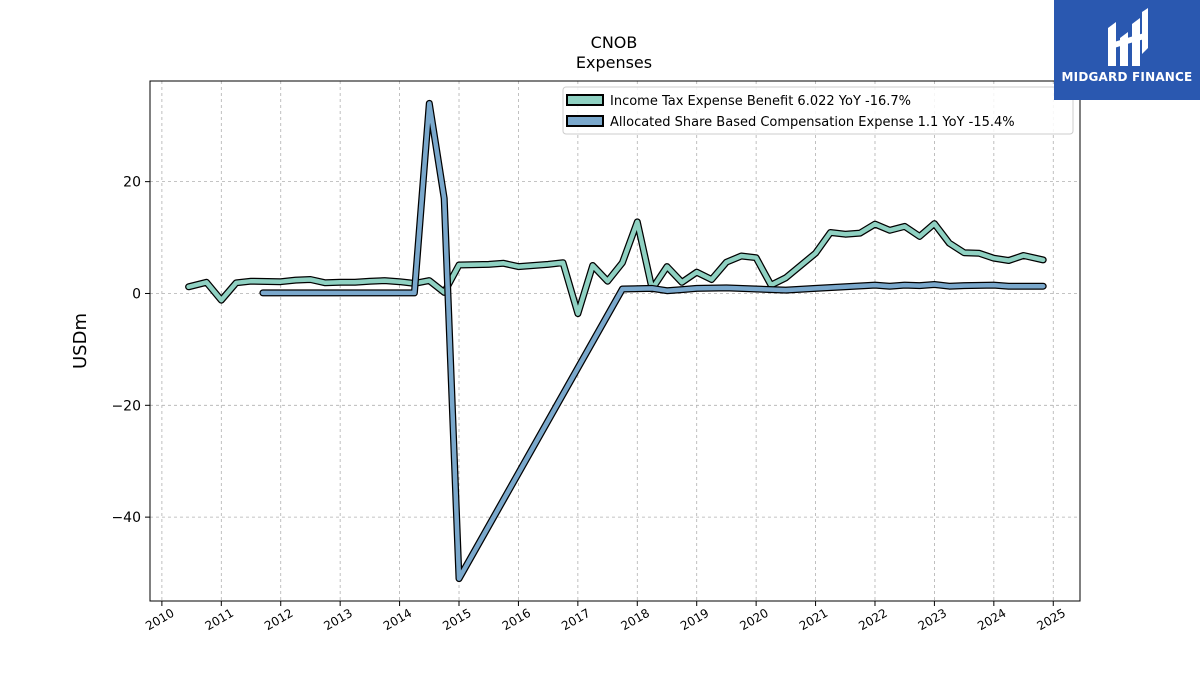 This screenshot has height=675, width=1200. I want to click on legend-swatch-income-tax, so click(585, 100).